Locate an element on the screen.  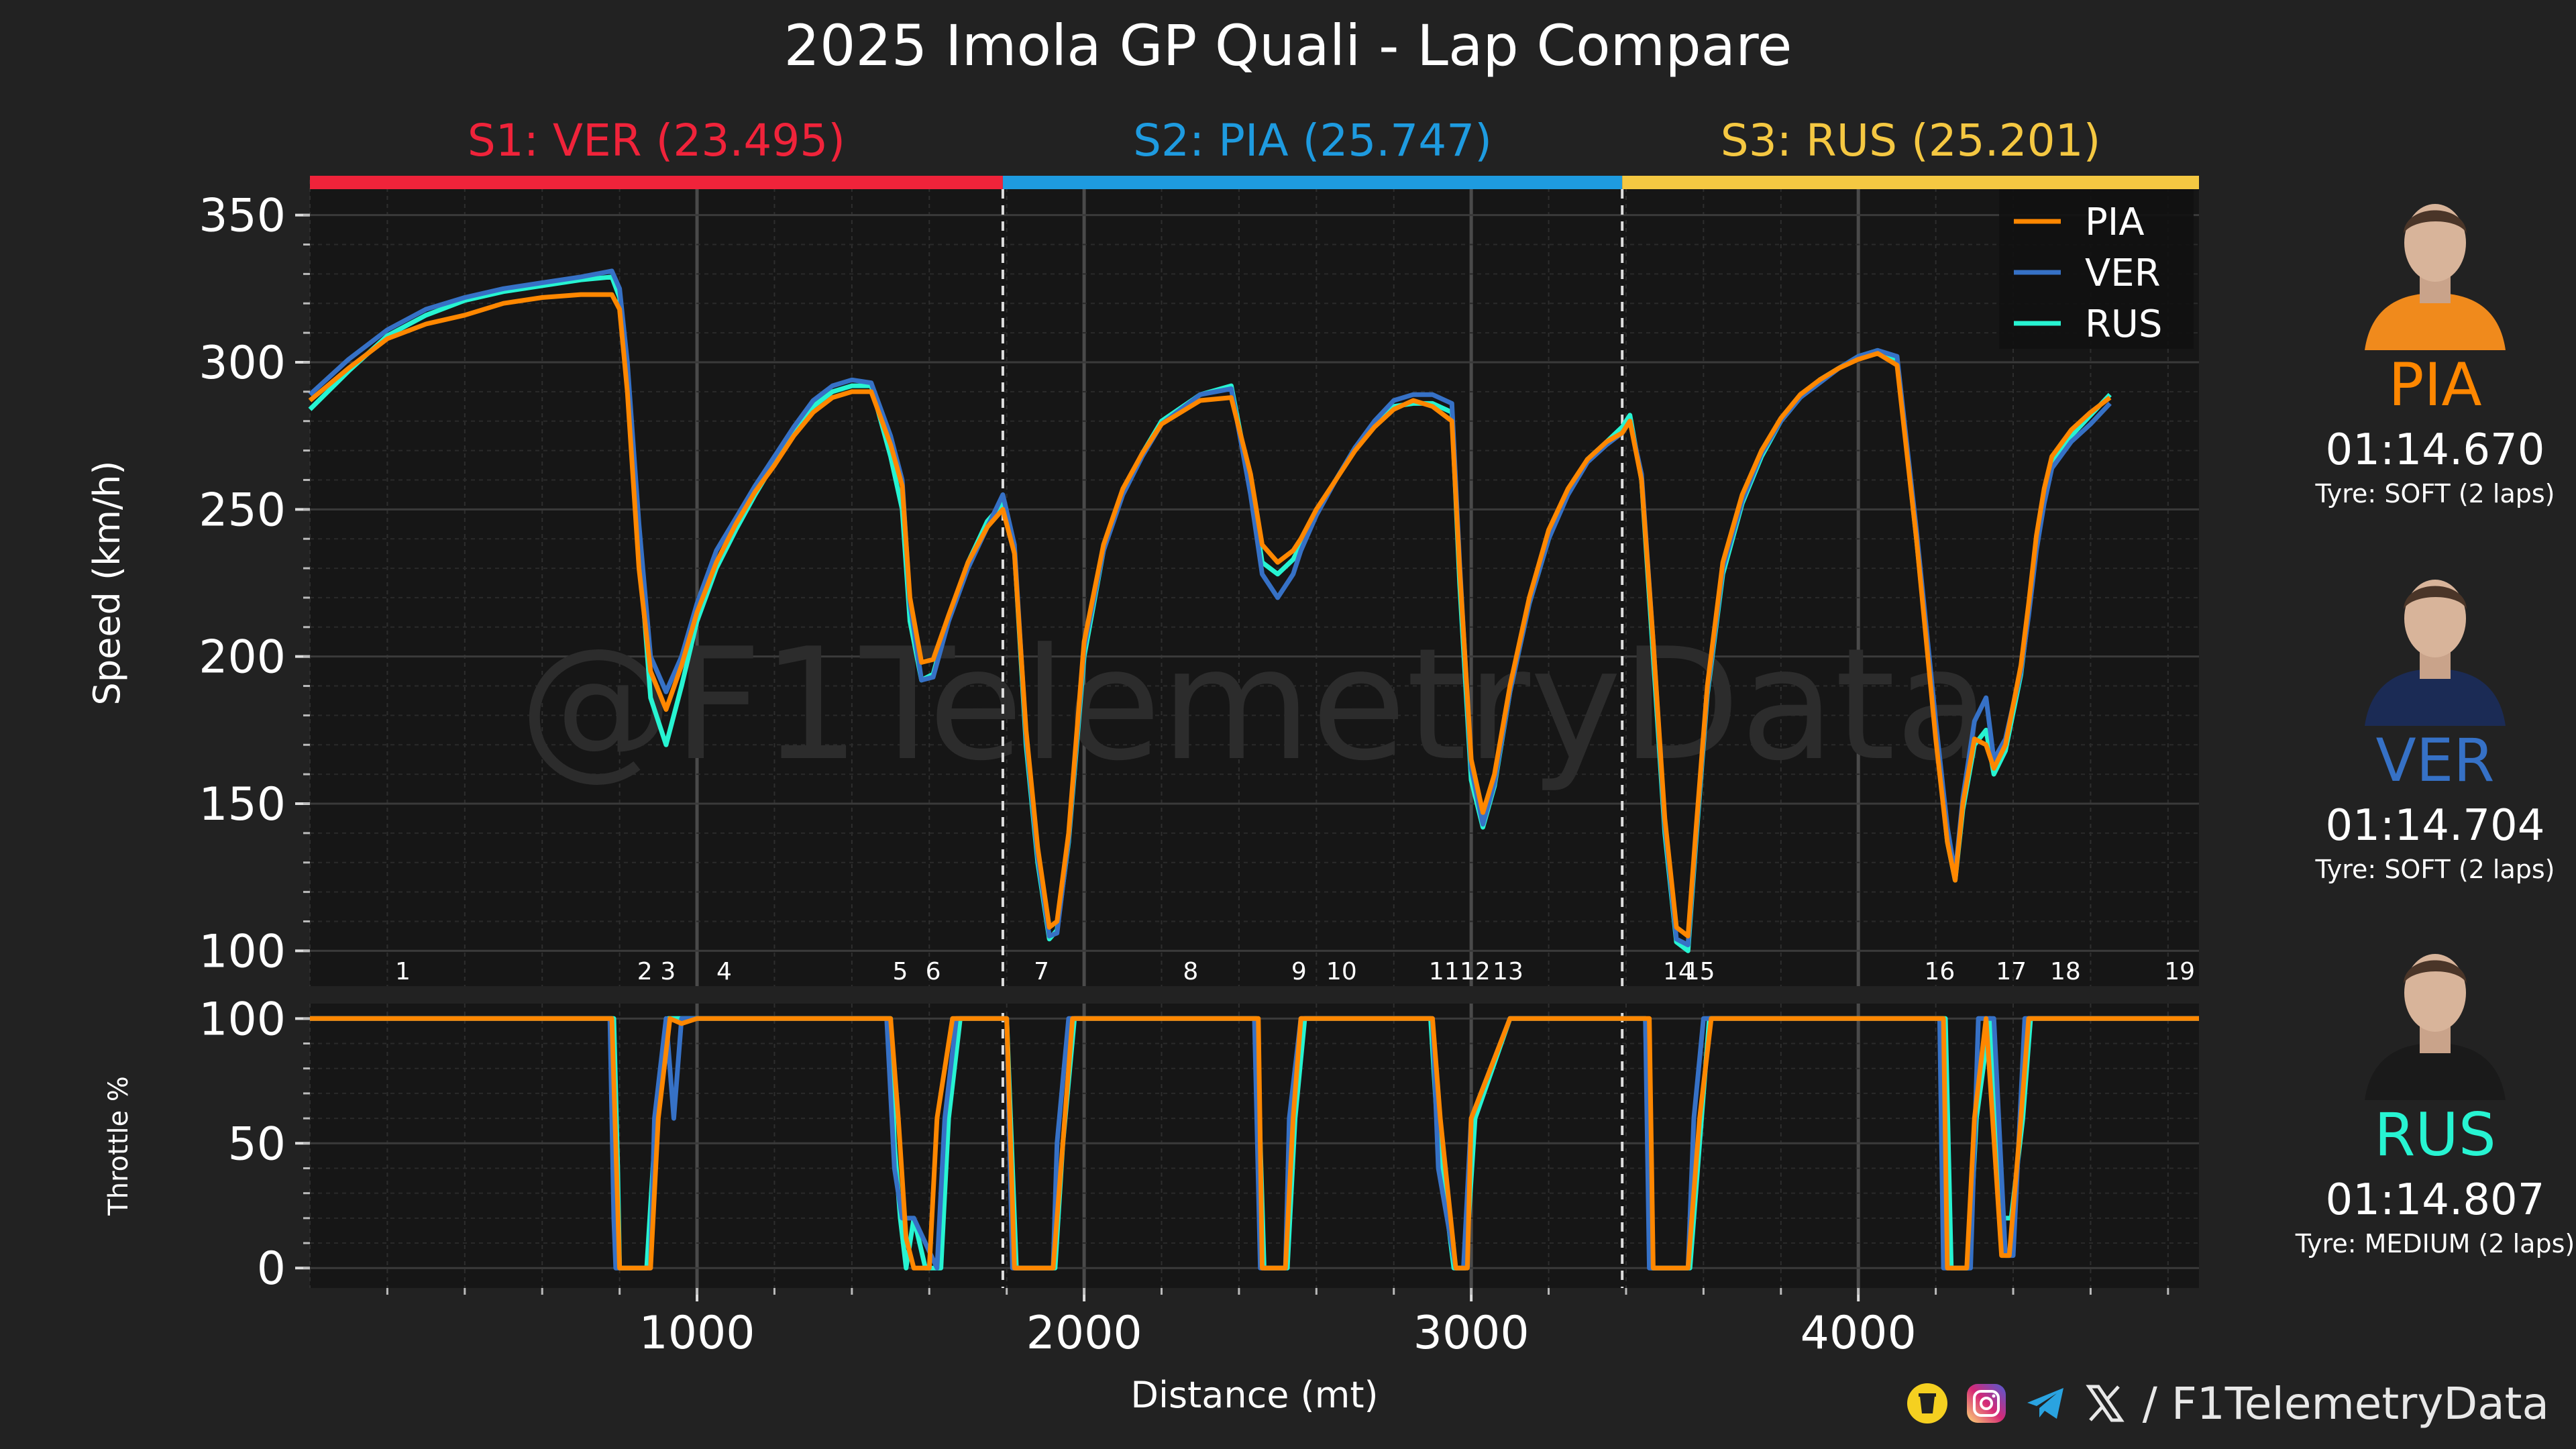
corner-label: 18 is located at coordinates (2065, 971).